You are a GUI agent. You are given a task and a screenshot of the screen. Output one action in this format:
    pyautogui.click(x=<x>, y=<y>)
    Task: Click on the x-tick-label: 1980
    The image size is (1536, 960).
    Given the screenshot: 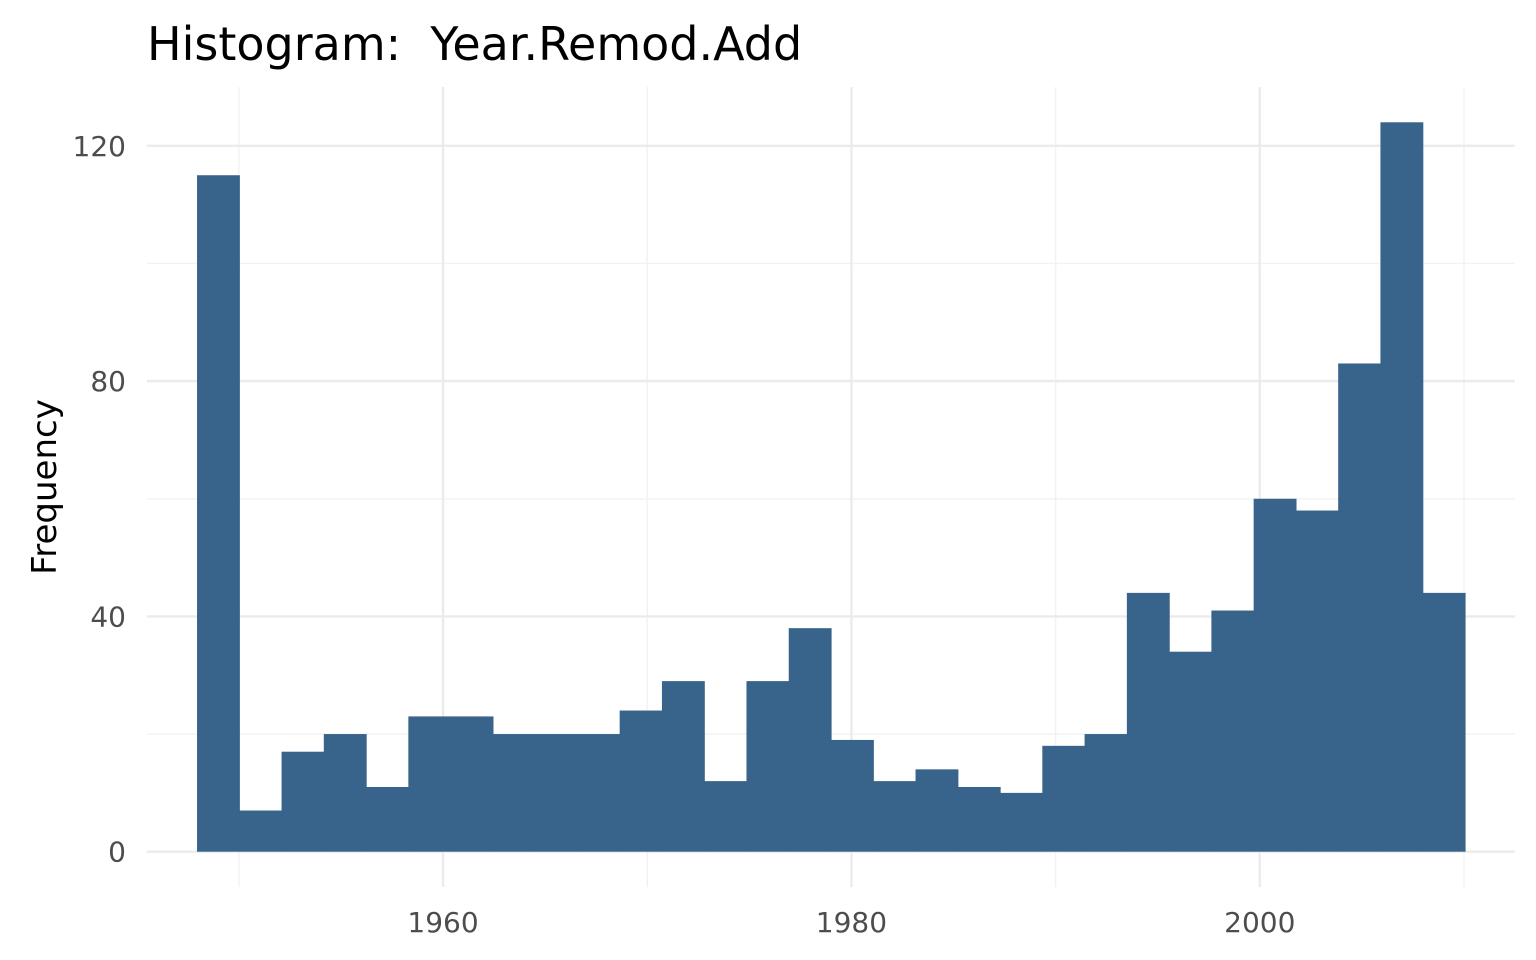 What is the action you would take?
    pyautogui.click(x=851, y=922)
    